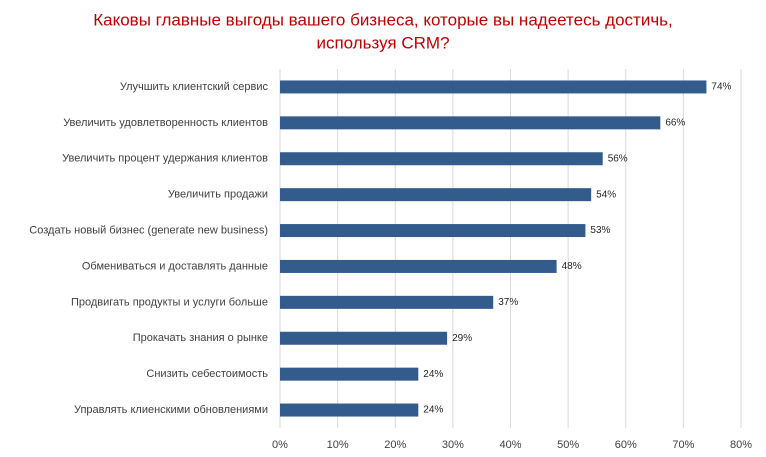 This screenshot has width=766, height=457. What do you see at coordinates (741, 445) in the screenshot?
I see `x-tick-label: 80%` at bounding box center [741, 445].